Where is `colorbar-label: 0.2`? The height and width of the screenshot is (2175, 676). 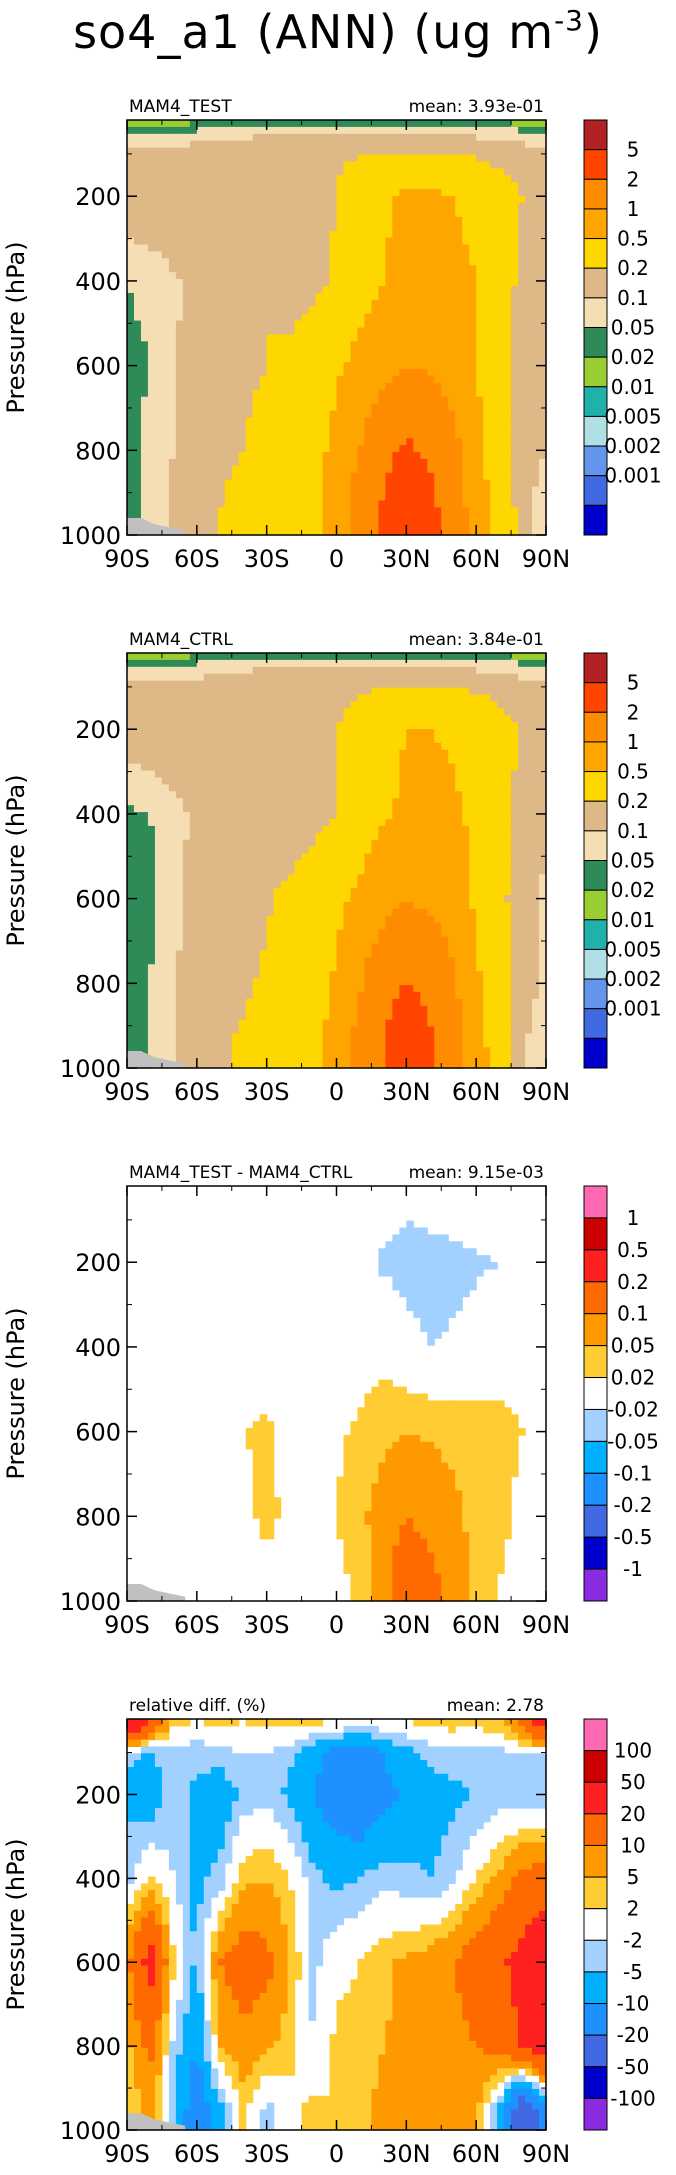 colorbar-label: 0.2 is located at coordinates (633, 268).